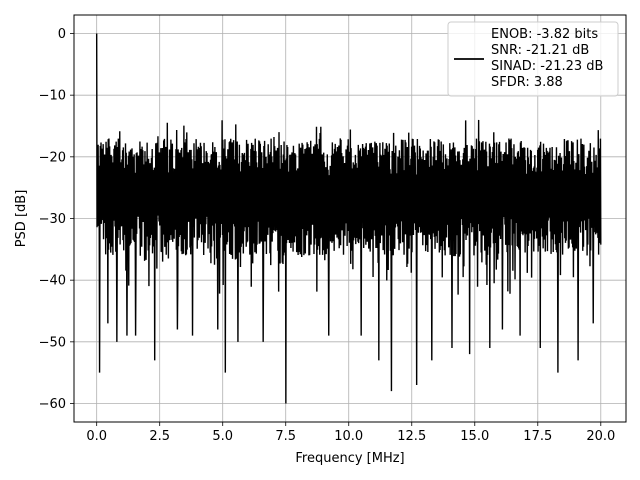 The image size is (640, 480). What do you see at coordinates (159, 436) in the screenshot?
I see `x-tick-label: 2.5` at bounding box center [159, 436].